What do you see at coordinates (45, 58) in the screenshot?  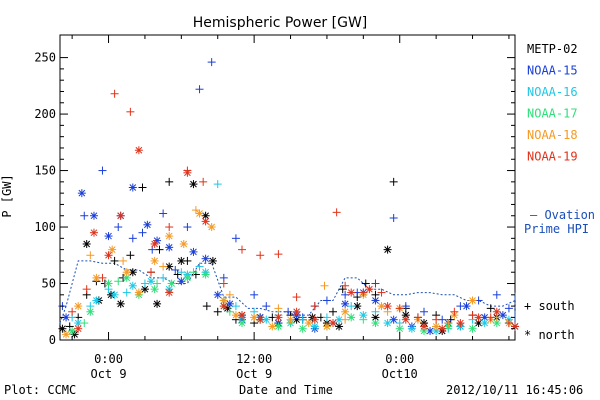 I see `y-tick-label: 250` at bounding box center [45, 58].